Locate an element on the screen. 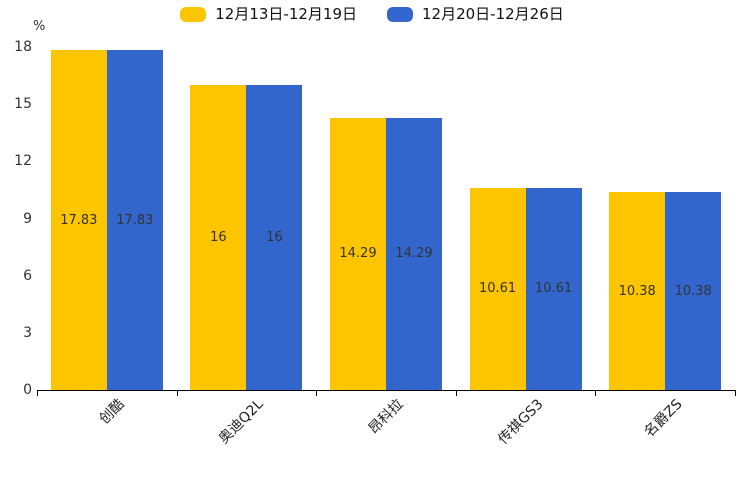  bar-week1: 17.83 is located at coordinates (78, 220).